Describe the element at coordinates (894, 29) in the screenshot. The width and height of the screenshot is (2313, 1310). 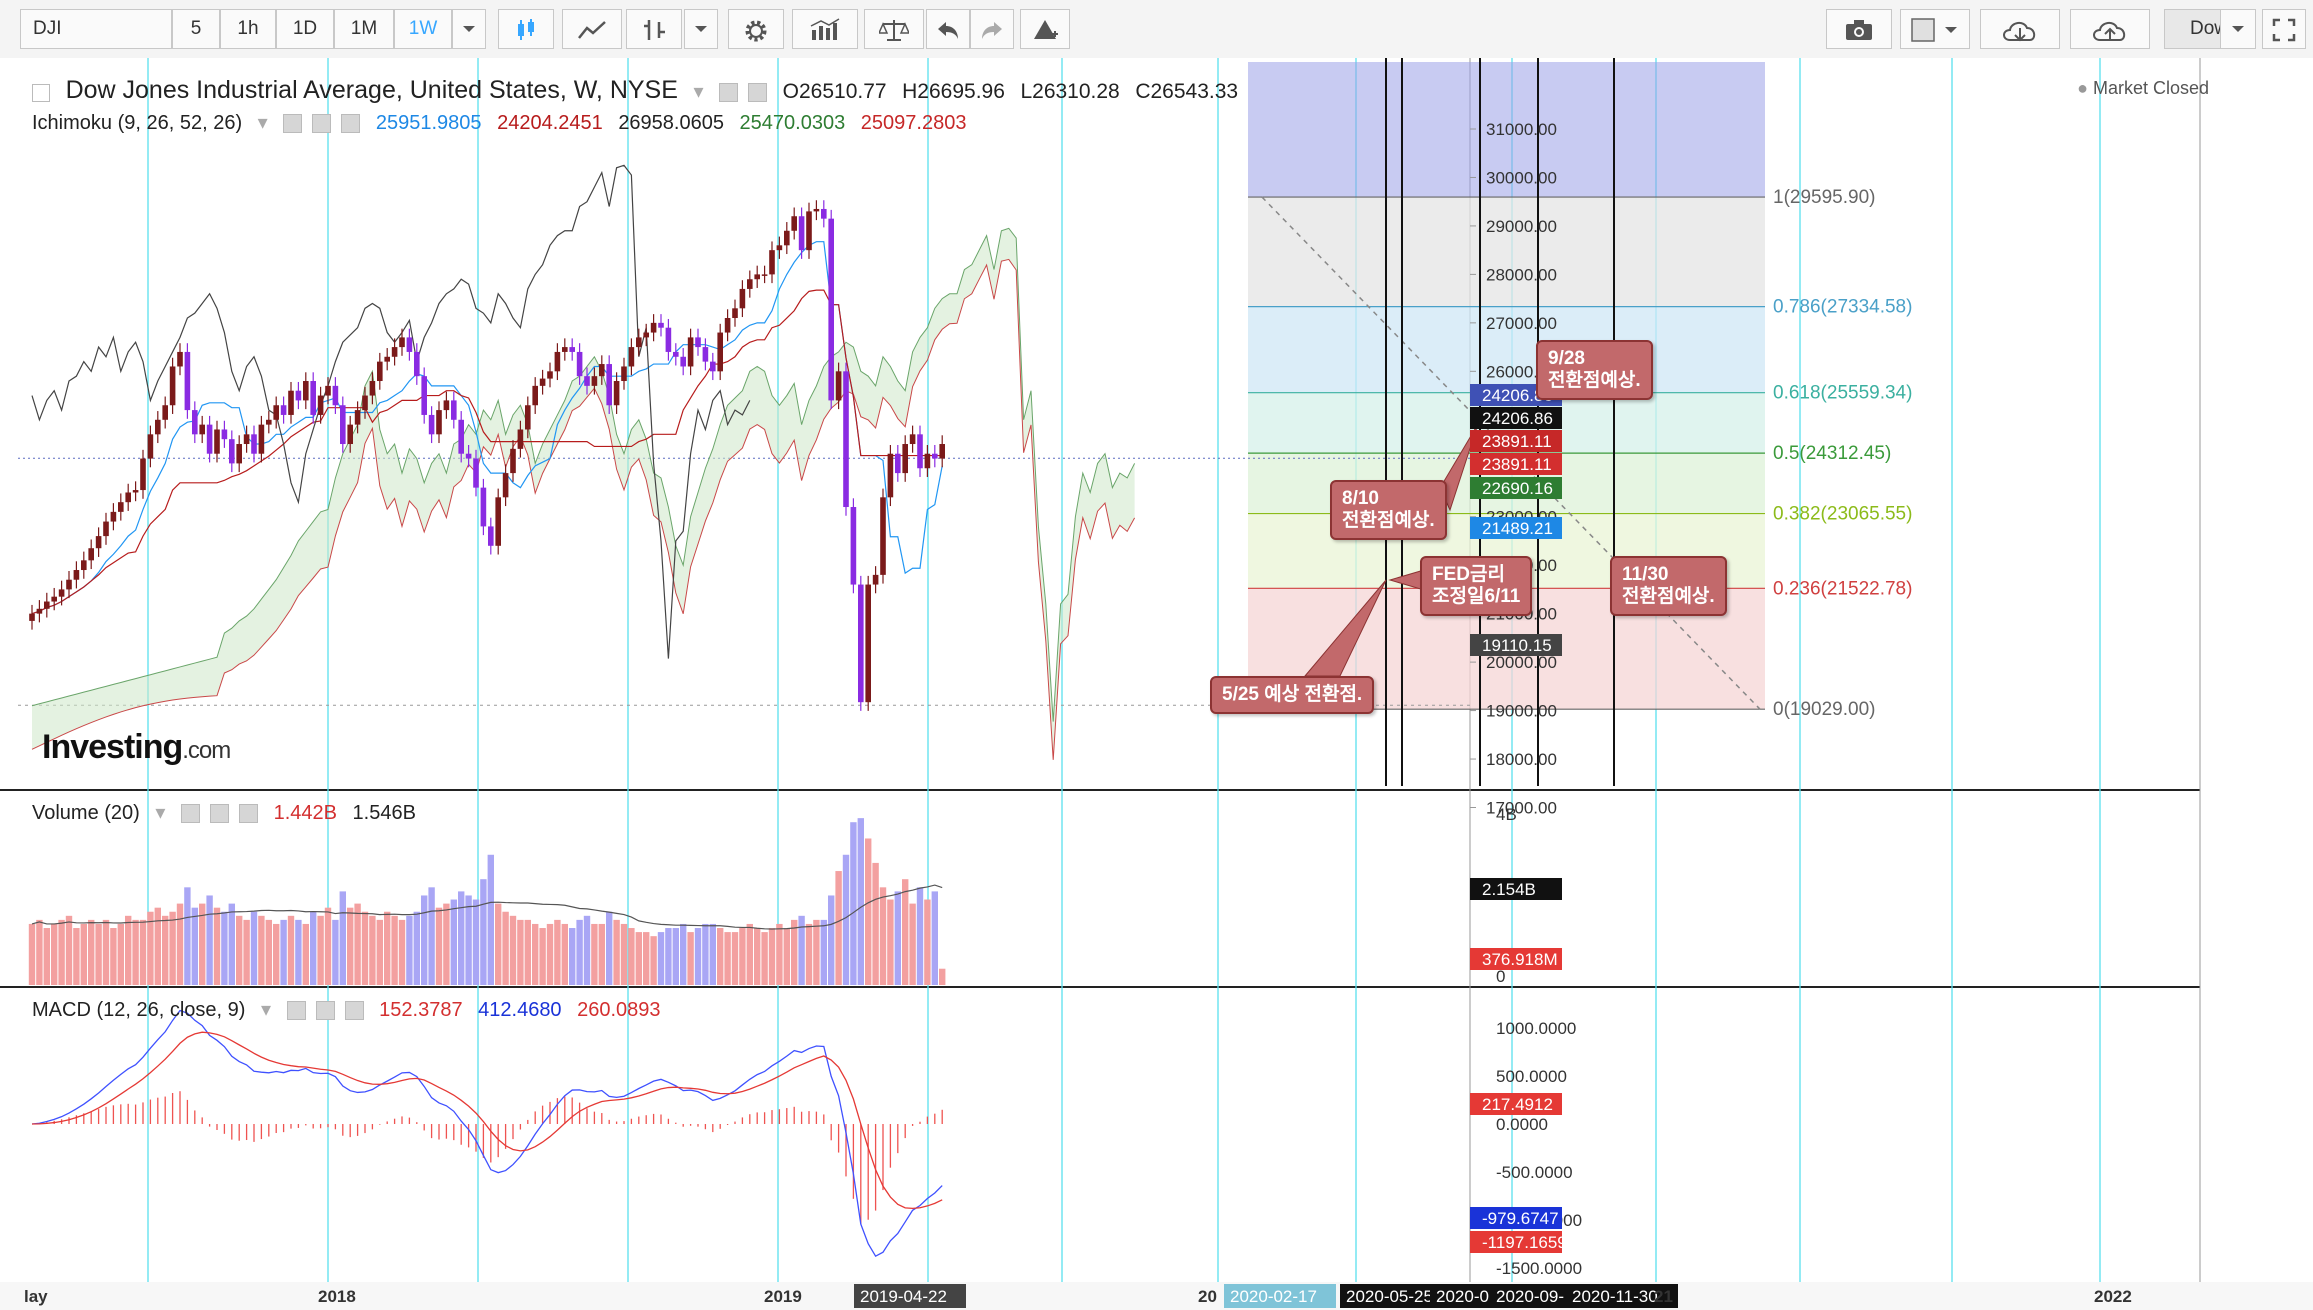
I see `compare-button` at that location.